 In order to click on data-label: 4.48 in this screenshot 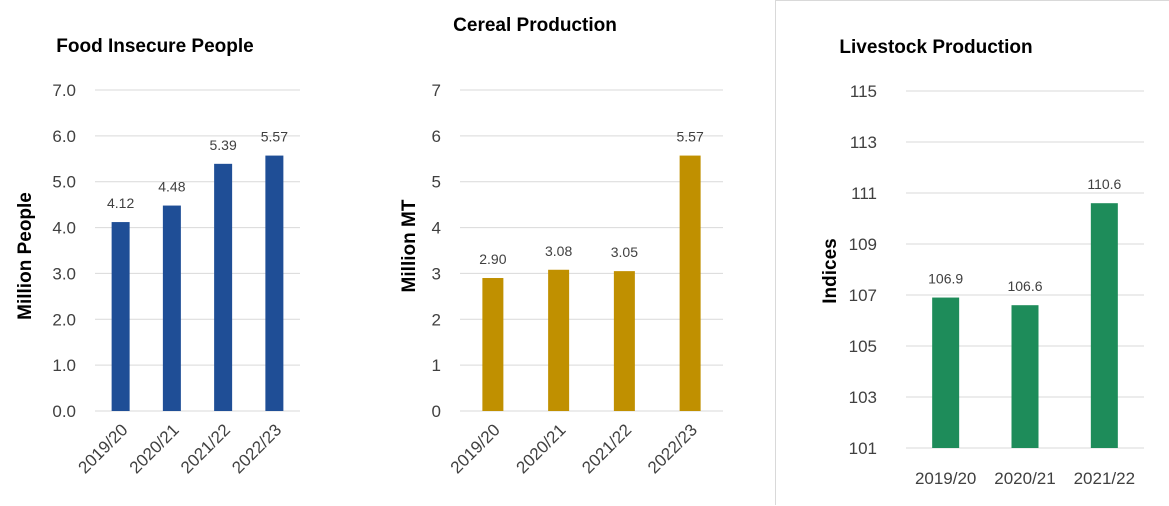, I will do `click(171, 187)`.